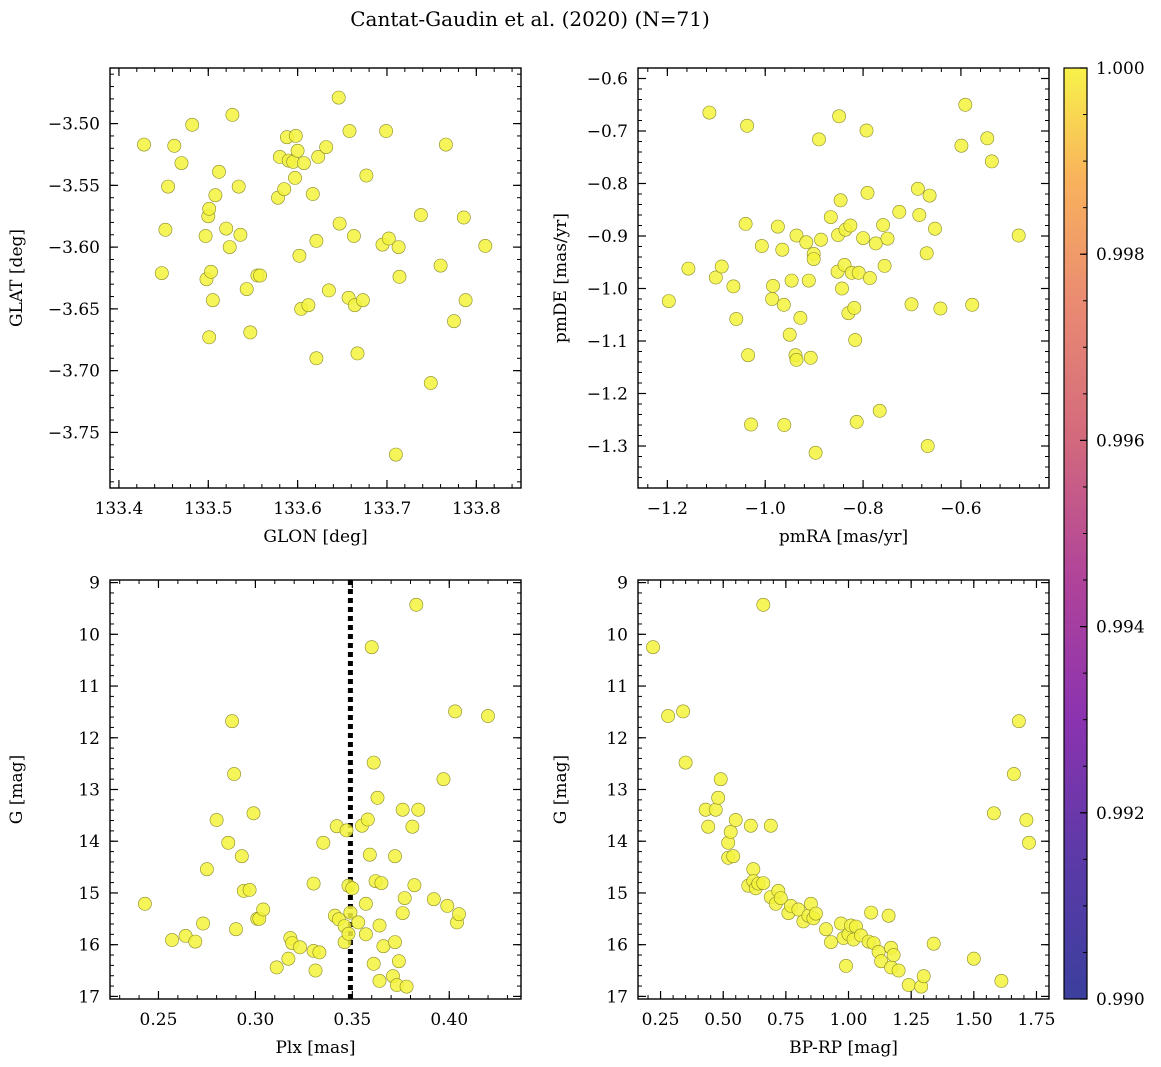 The height and width of the screenshot is (1067, 1161). Describe the element at coordinates (449, 1020) in the screenshot. I see `x-tick-label: 0.40` at that location.